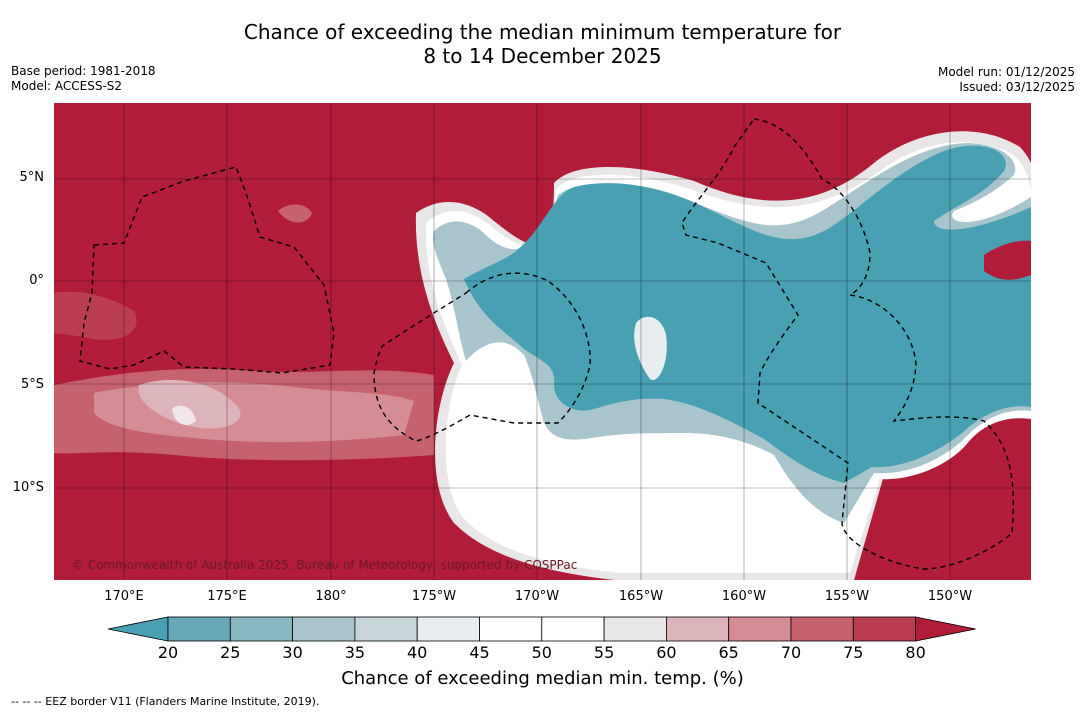 The width and height of the screenshot is (1085, 713). I want to click on lat-label-5s: 5°S, so click(32, 384).